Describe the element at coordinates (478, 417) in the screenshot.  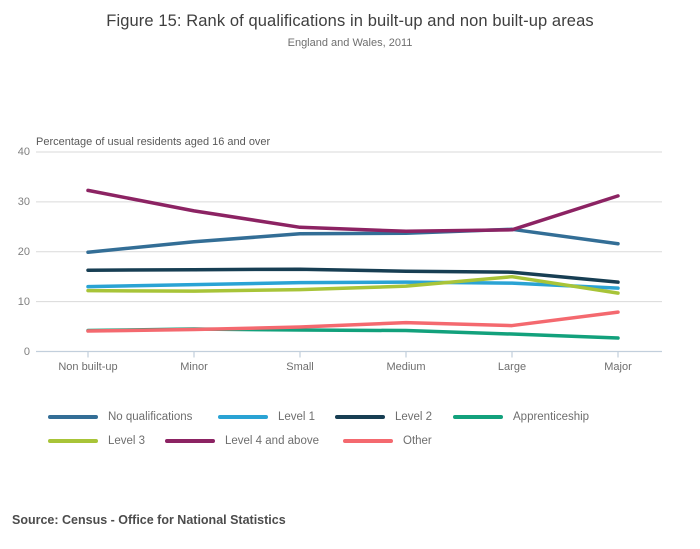
I see `legend-swatch-apprenticeship` at that location.